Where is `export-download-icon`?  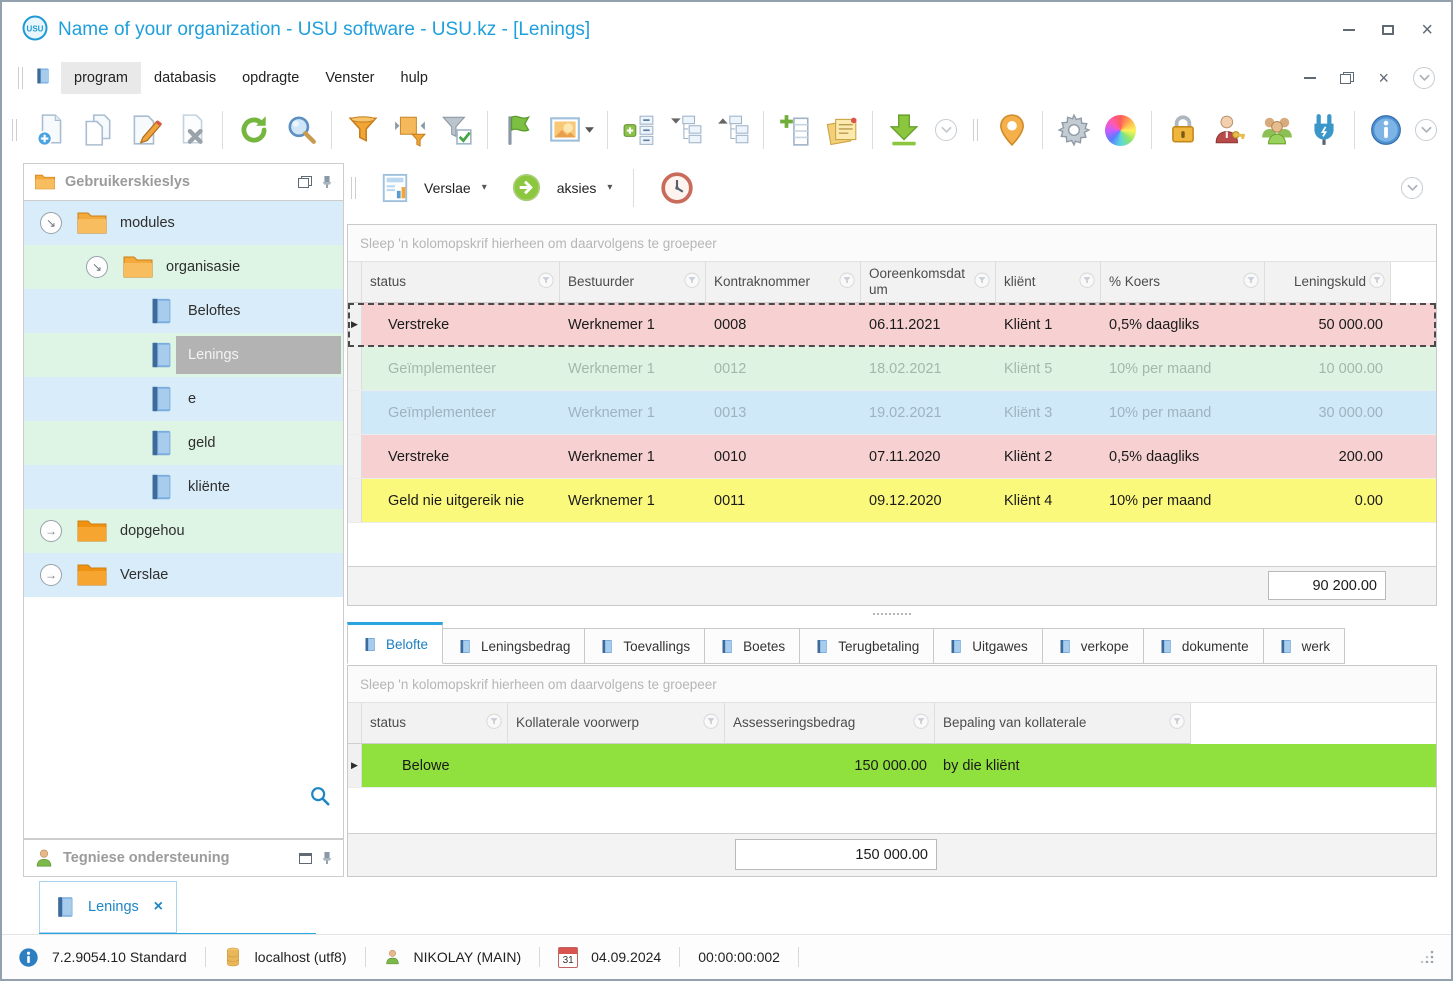 export-download-icon is located at coordinates (903, 130).